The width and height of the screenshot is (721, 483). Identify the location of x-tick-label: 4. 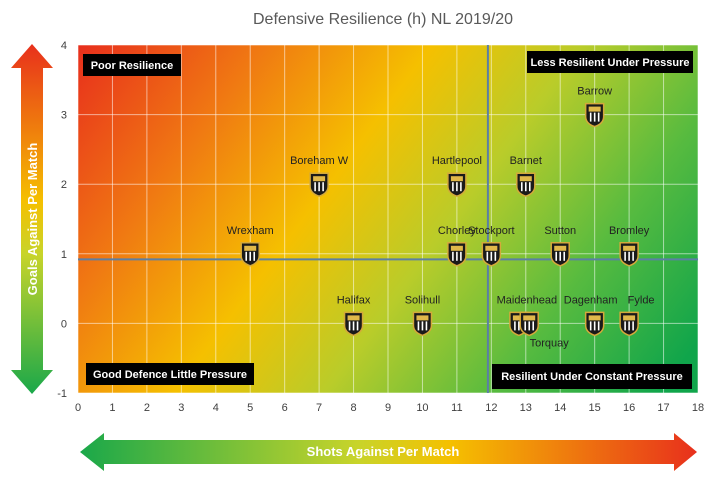
(216, 408).